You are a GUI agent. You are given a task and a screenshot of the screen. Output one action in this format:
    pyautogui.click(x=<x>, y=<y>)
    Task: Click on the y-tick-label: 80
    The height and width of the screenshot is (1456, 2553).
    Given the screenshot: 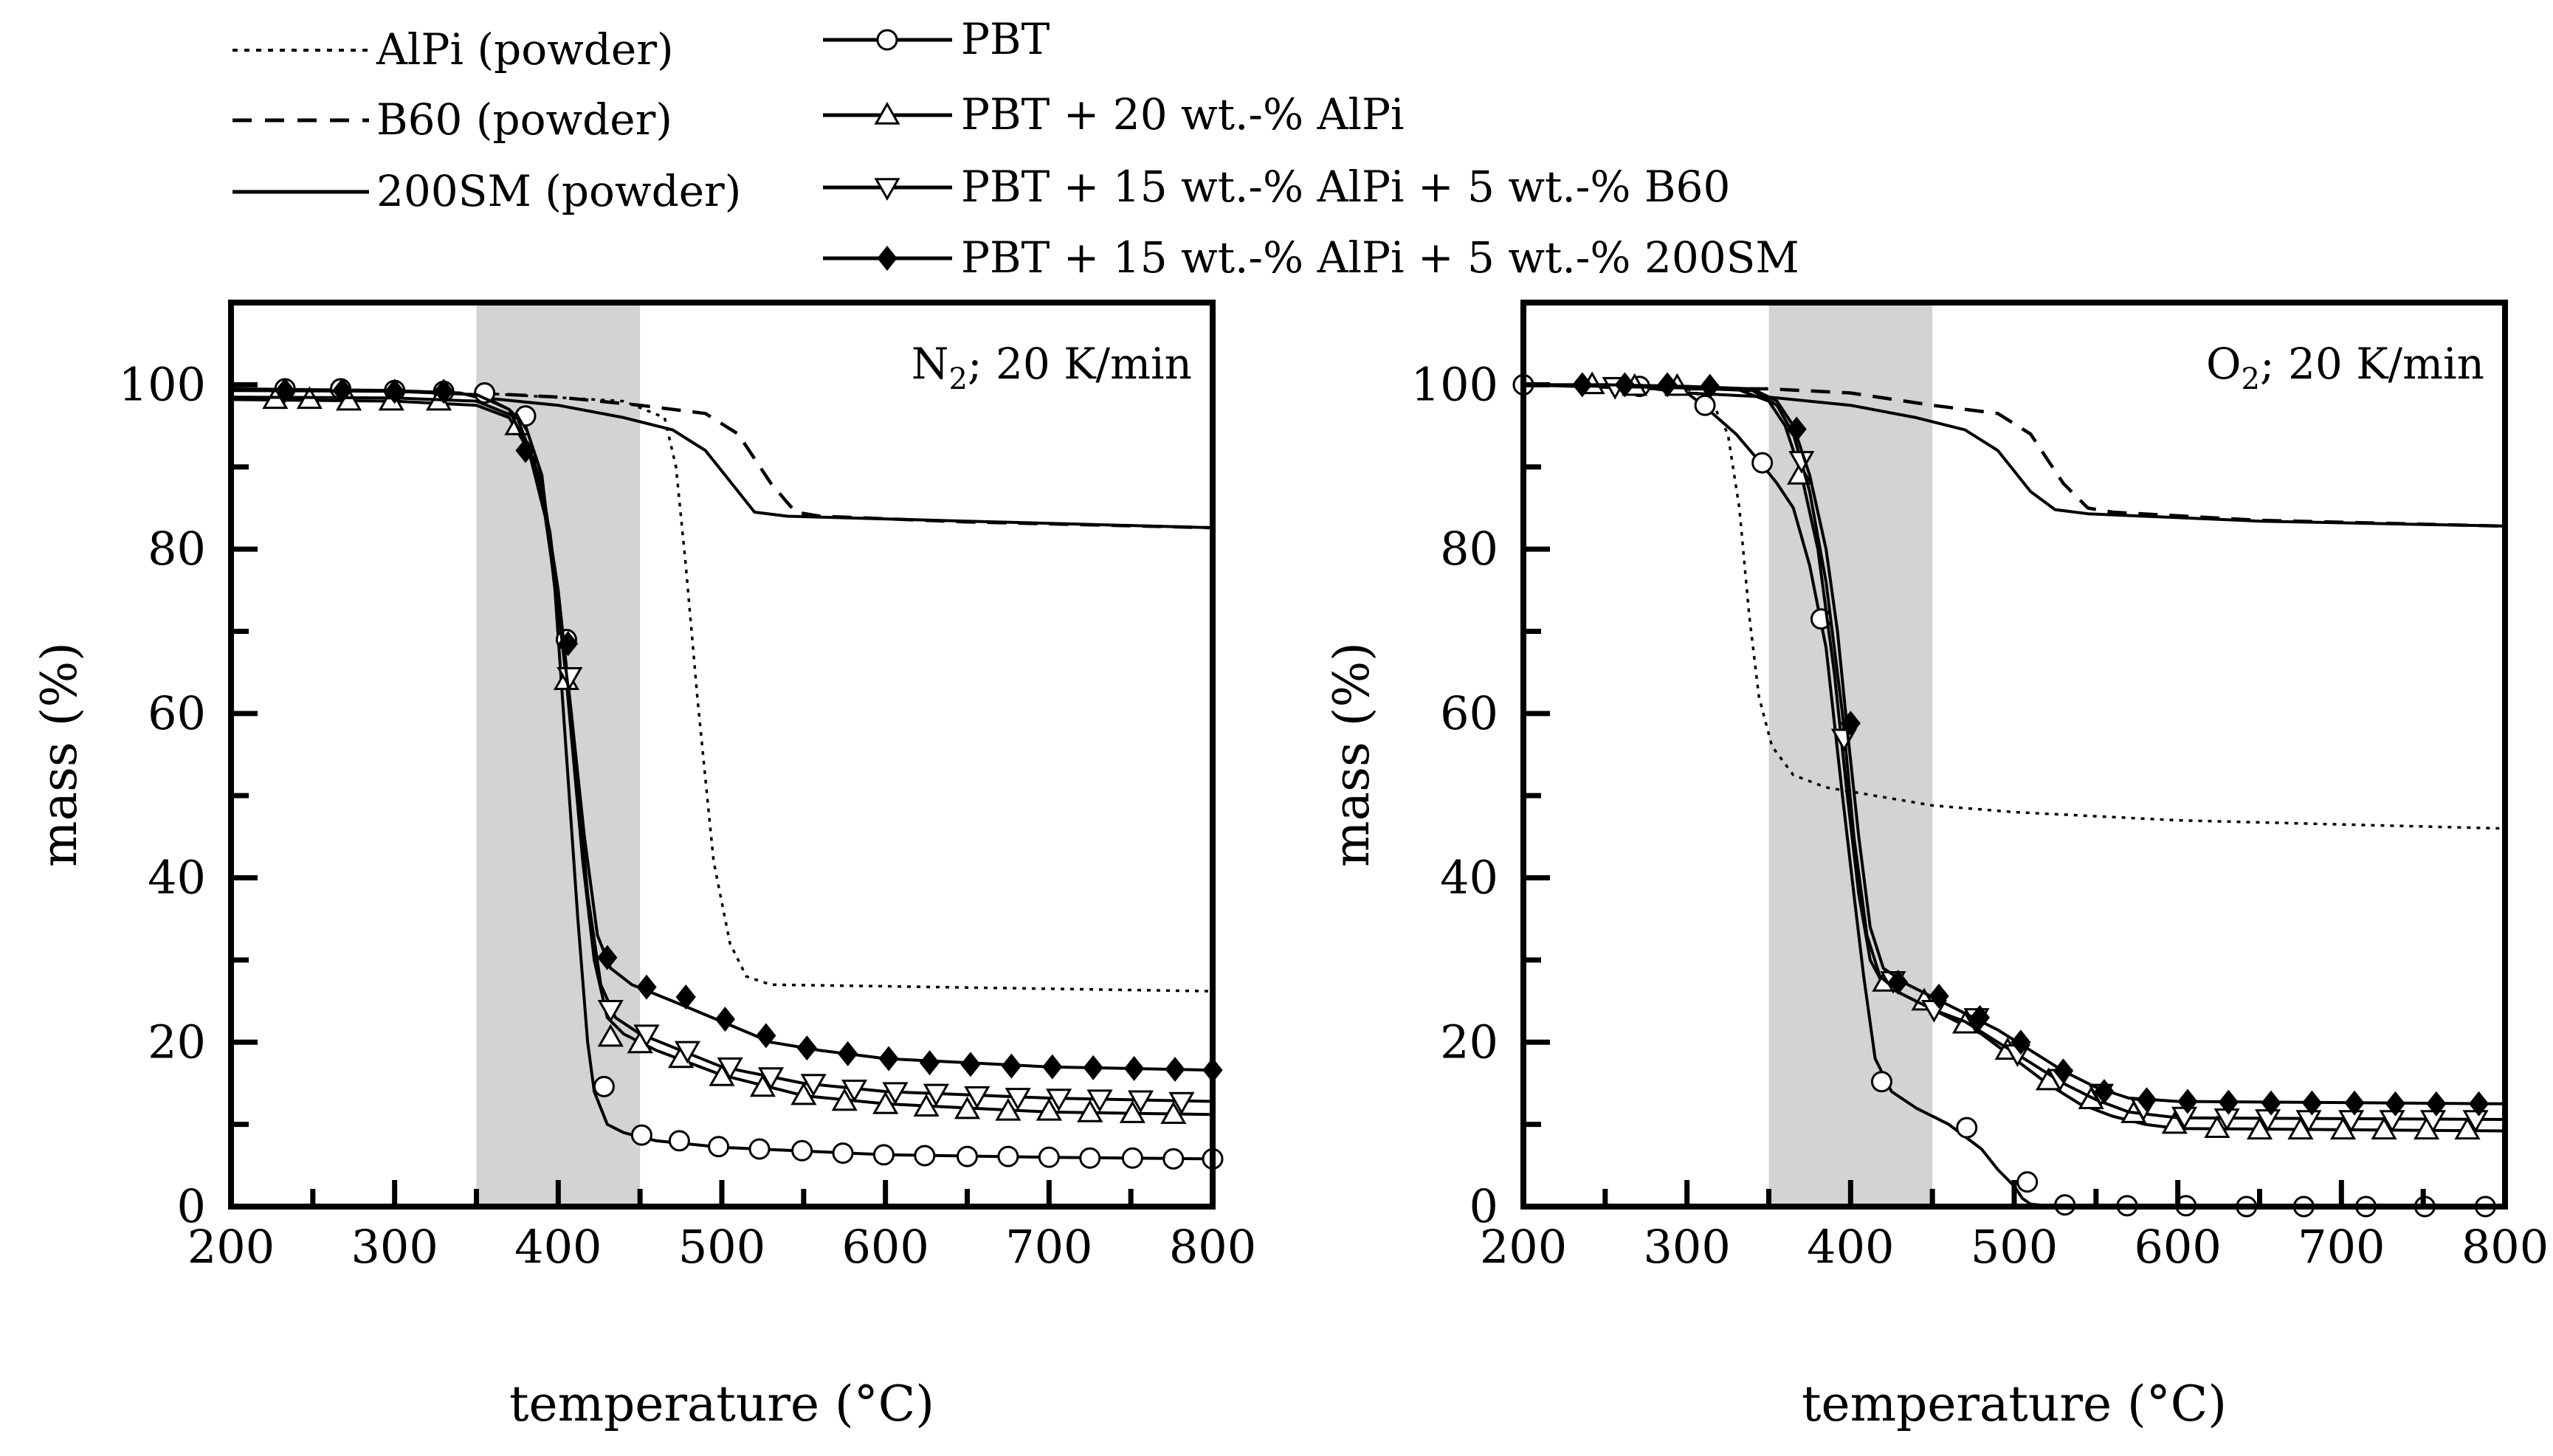 What is the action you would take?
    pyautogui.click(x=177, y=549)
    